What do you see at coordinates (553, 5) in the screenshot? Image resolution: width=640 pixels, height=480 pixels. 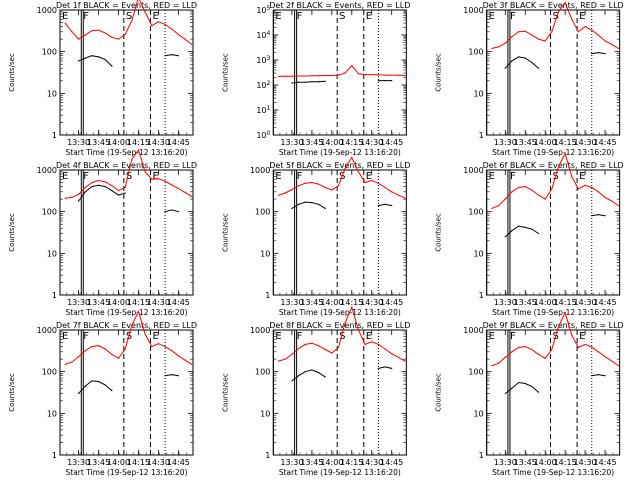 I see `panel-title: Det 3f BLACK = Events, RED = LLD` at bounding box center [553, 5].